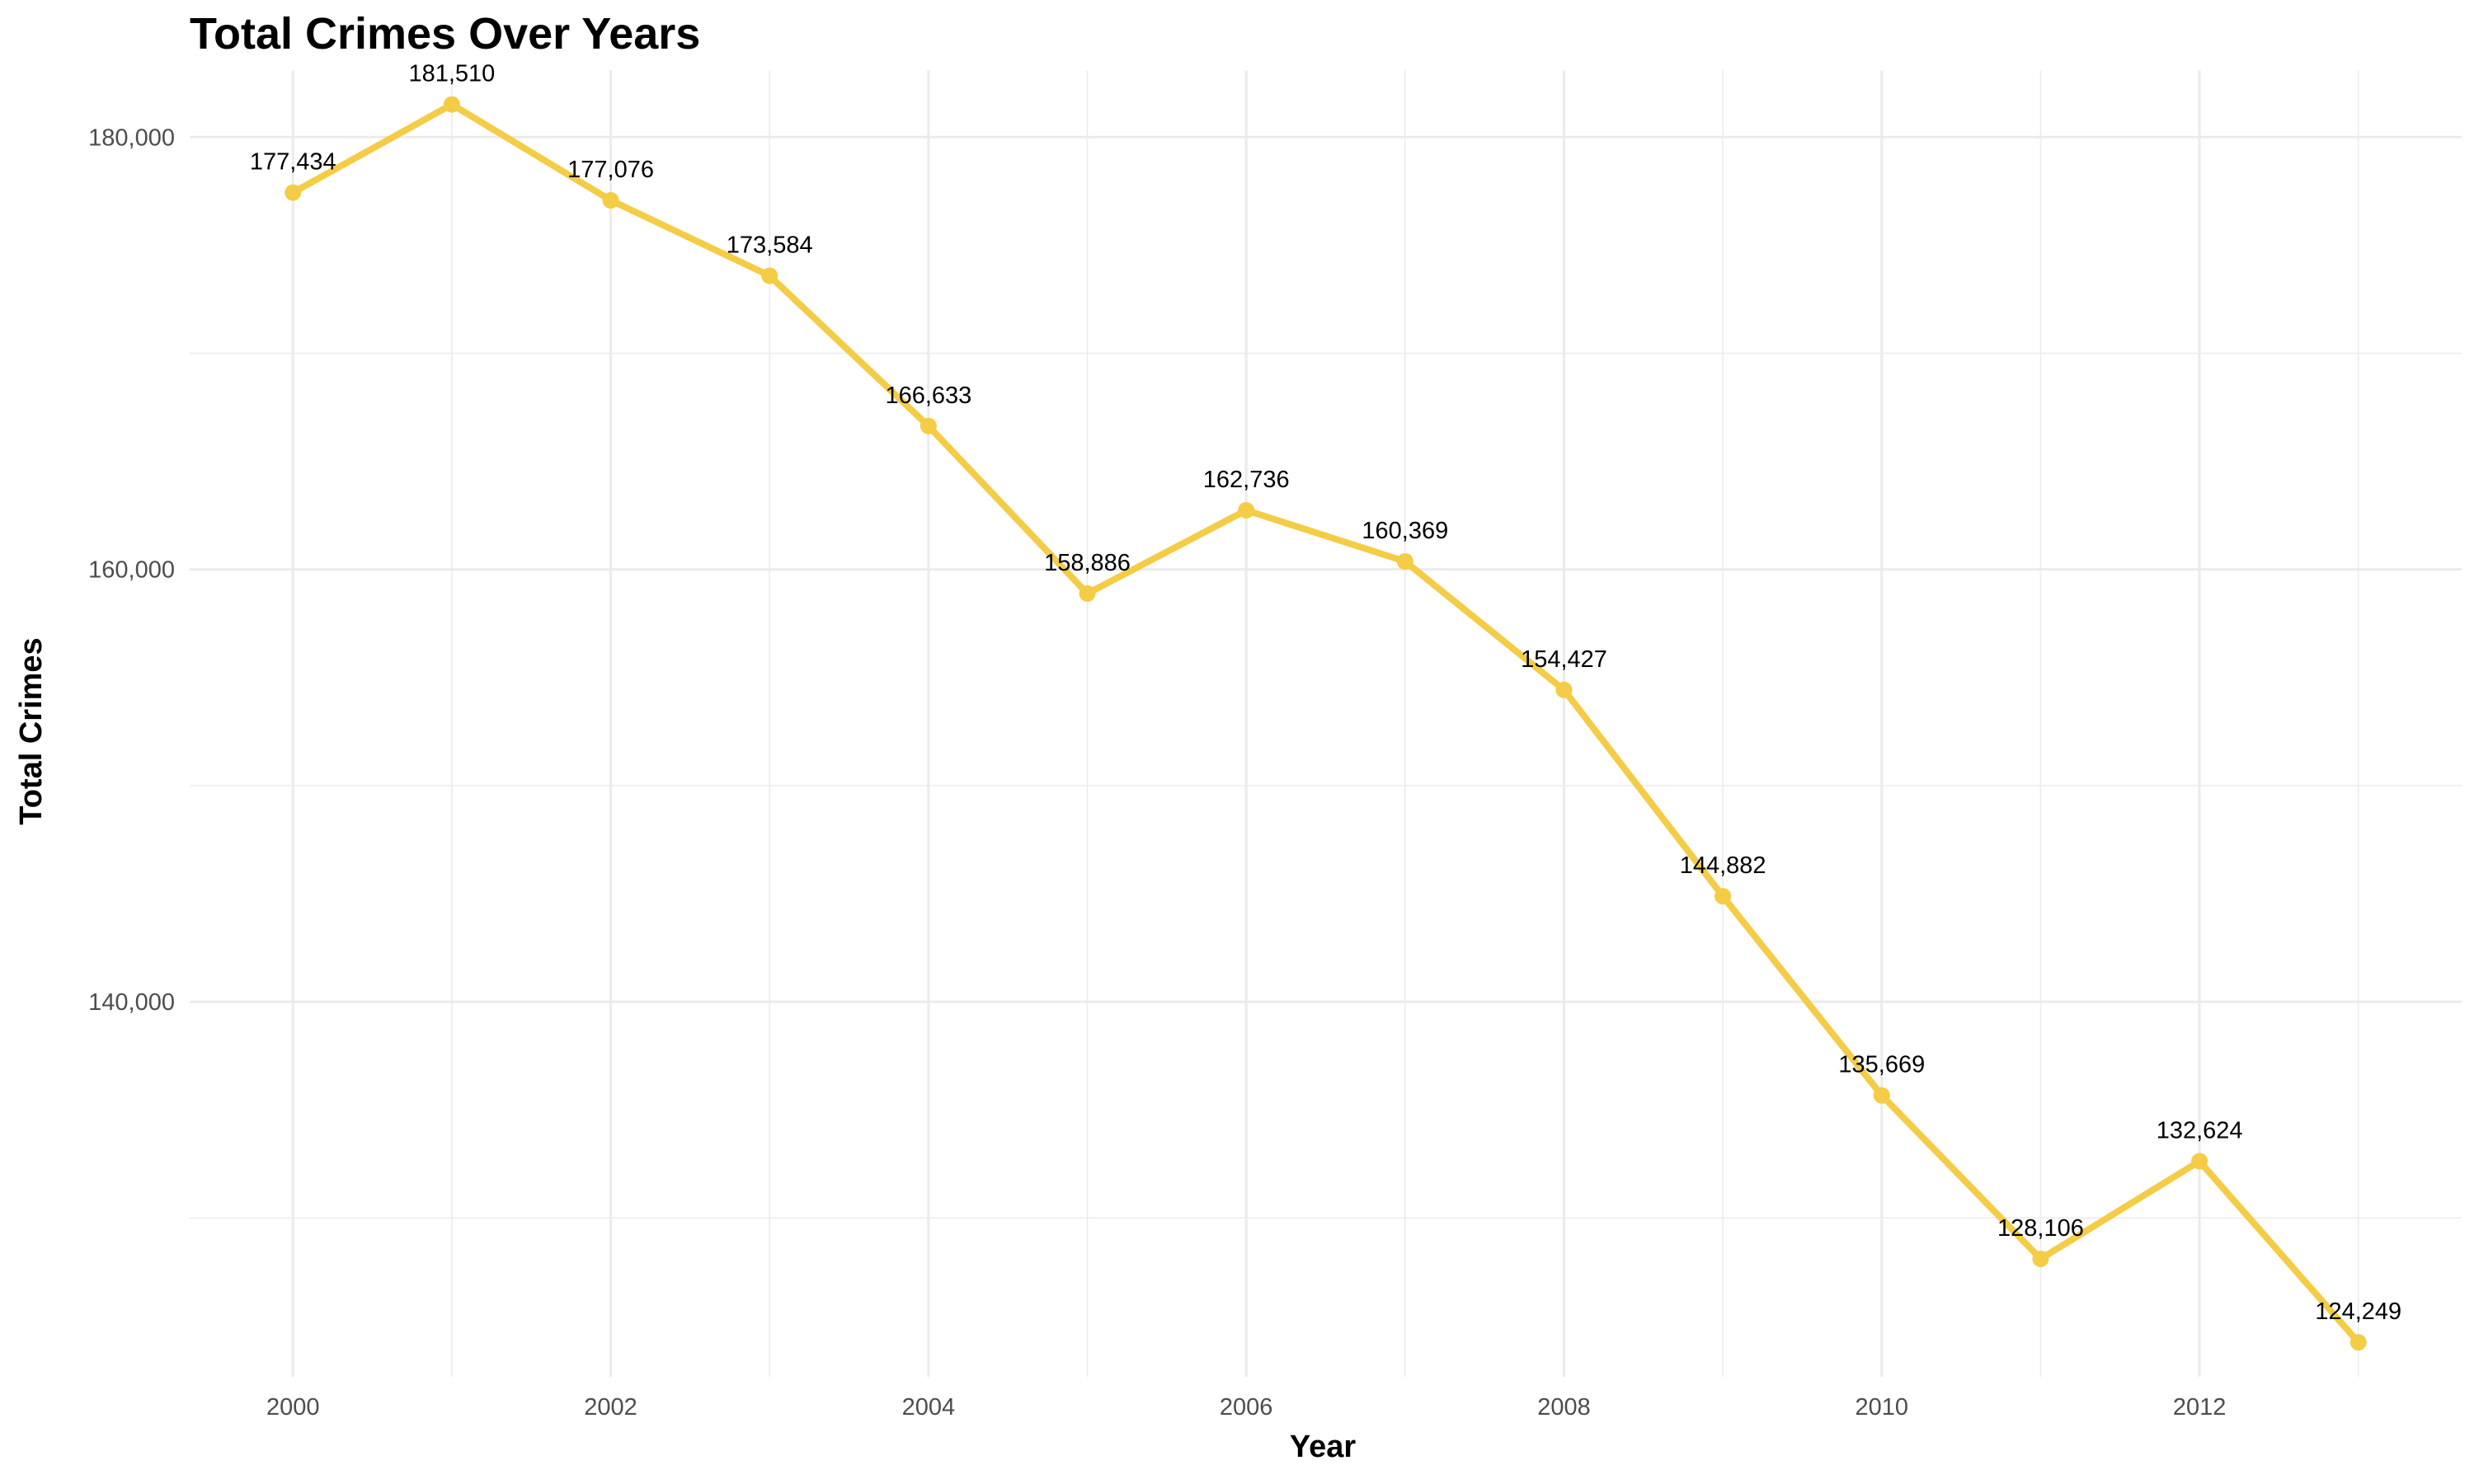 The width and height of the screenshot is (2474, 1484). I want to click on x-tick-label: 2002, so click(610, 1407).